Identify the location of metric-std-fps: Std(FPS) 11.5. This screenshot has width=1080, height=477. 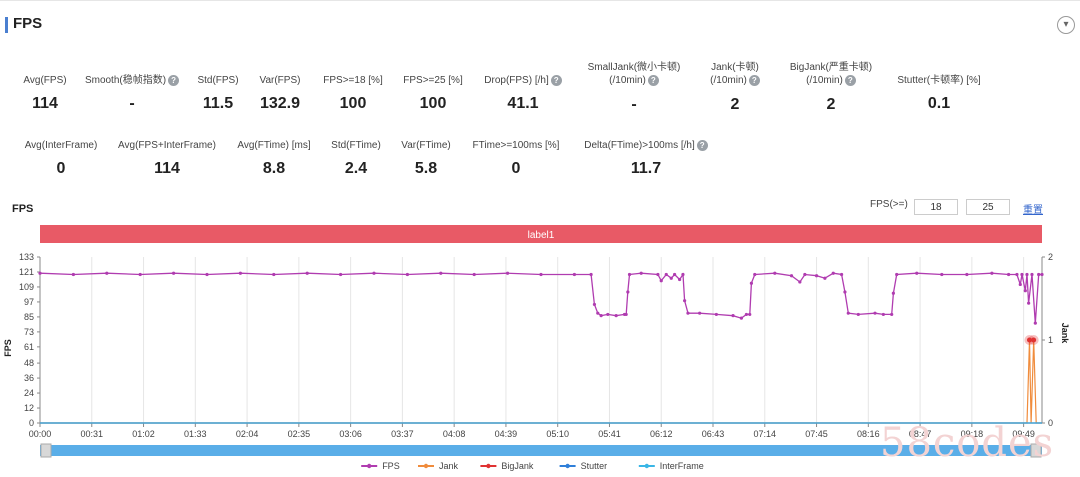
(218, 93).